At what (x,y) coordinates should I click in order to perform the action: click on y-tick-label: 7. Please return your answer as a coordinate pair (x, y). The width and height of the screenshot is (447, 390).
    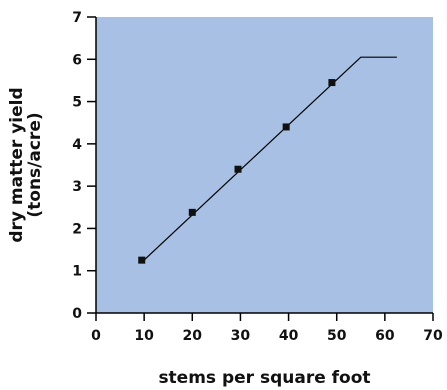
    Looking at the image, I should click on (77, 18).